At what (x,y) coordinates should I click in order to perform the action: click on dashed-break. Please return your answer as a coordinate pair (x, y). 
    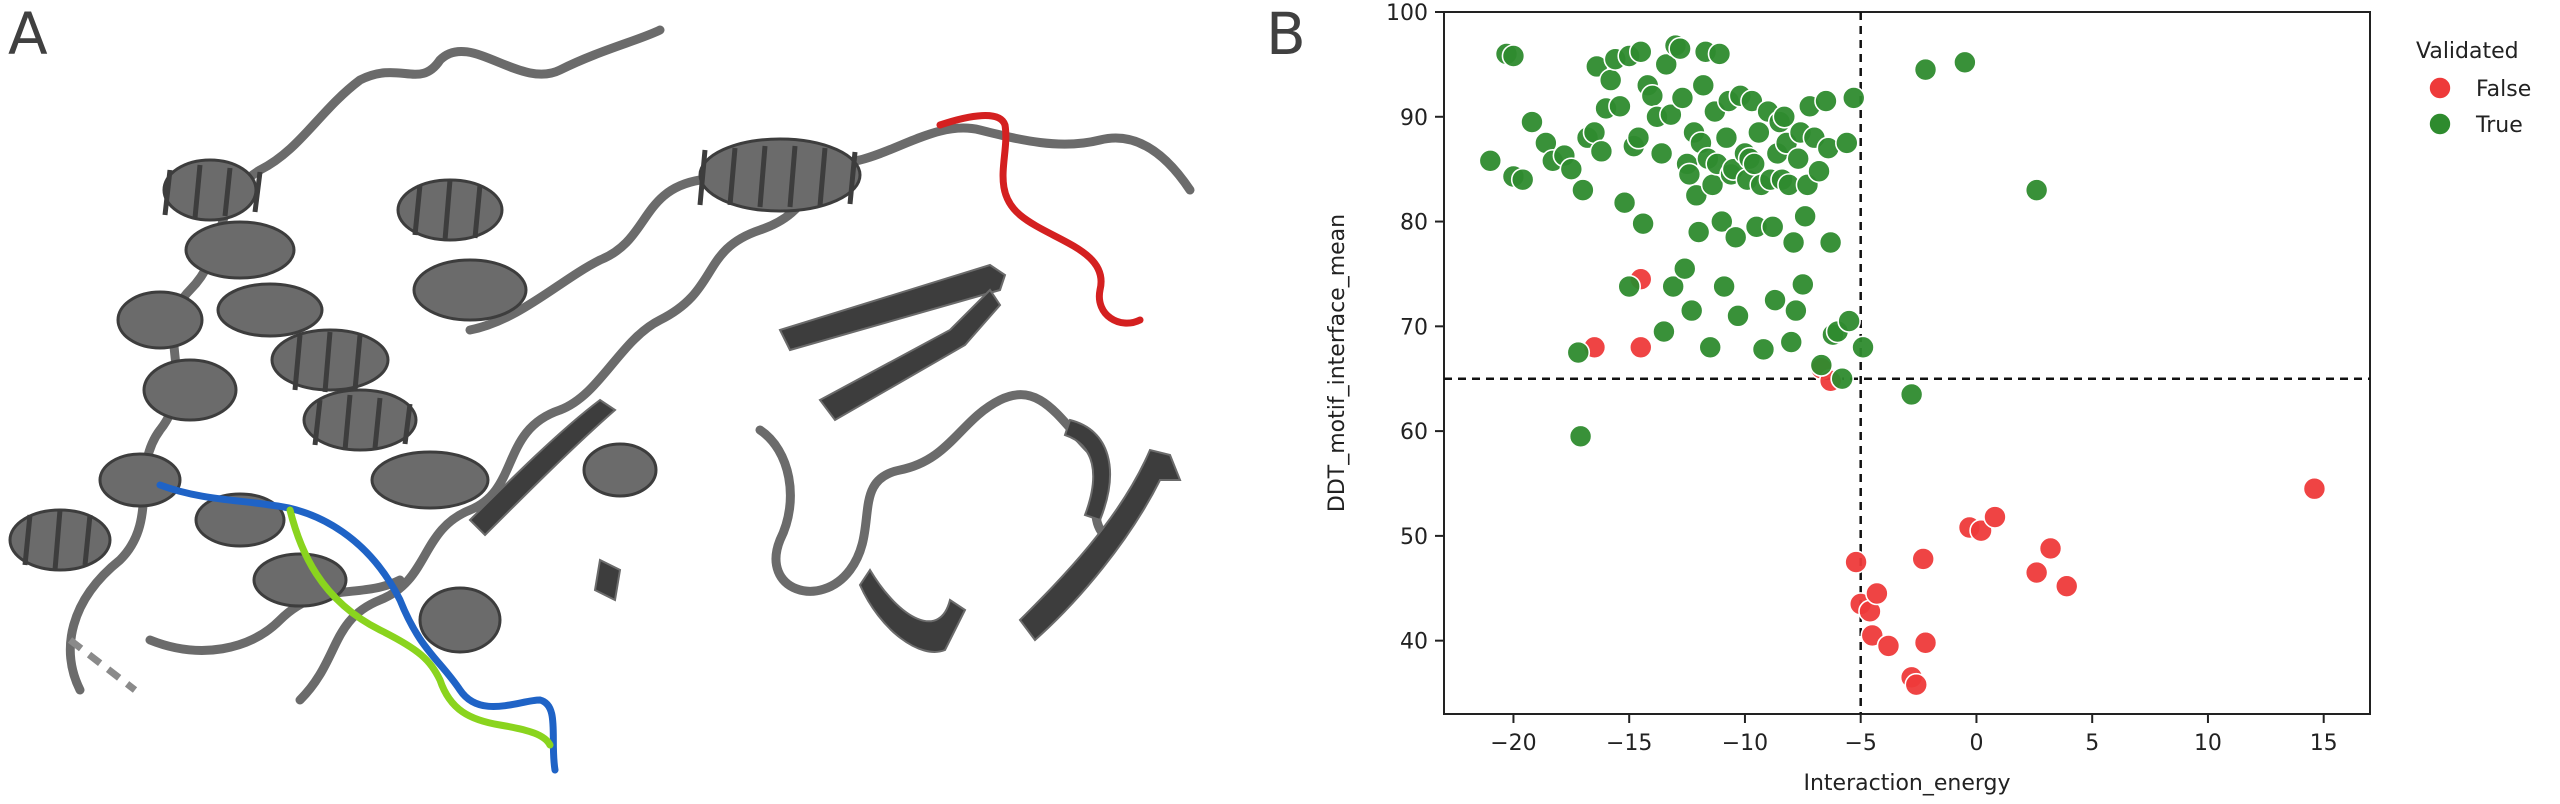
    Looking at the image, I should click on (102, 665).